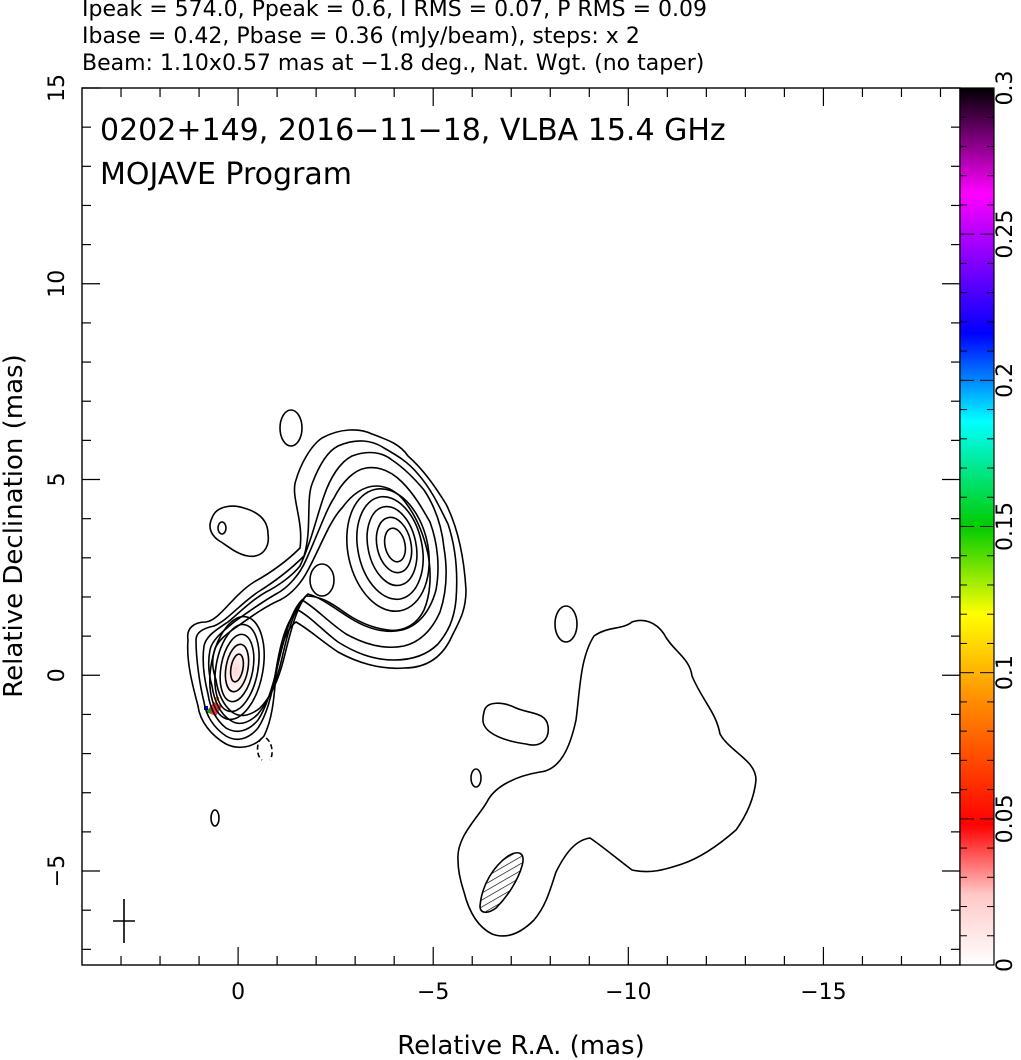  Describe the element at coordinates (226, 174) in the screenshot. I see `chart-subtitle: MOJAVE Program` at that location.